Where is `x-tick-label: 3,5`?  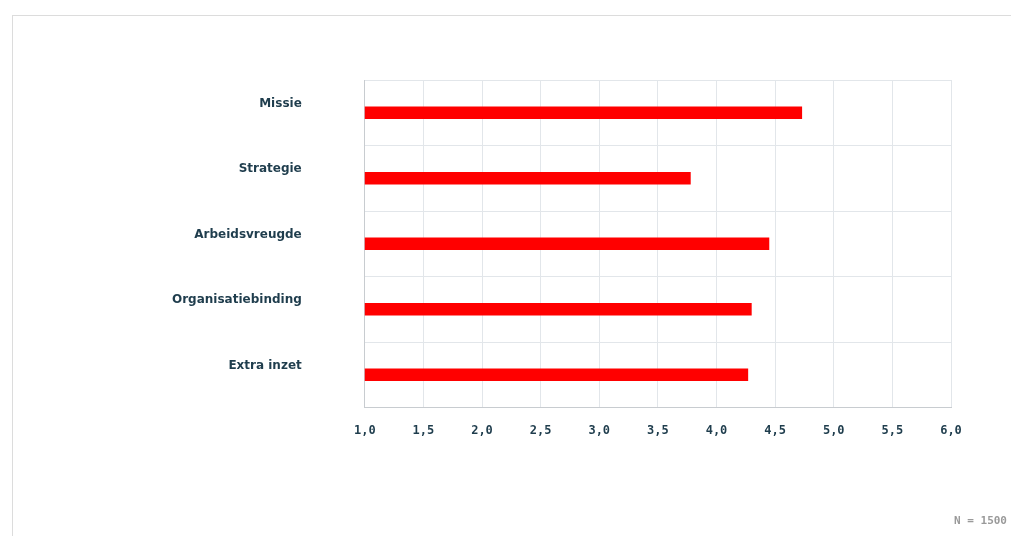 x-tick-label: 3,5 is located at coordinates (658, 429).